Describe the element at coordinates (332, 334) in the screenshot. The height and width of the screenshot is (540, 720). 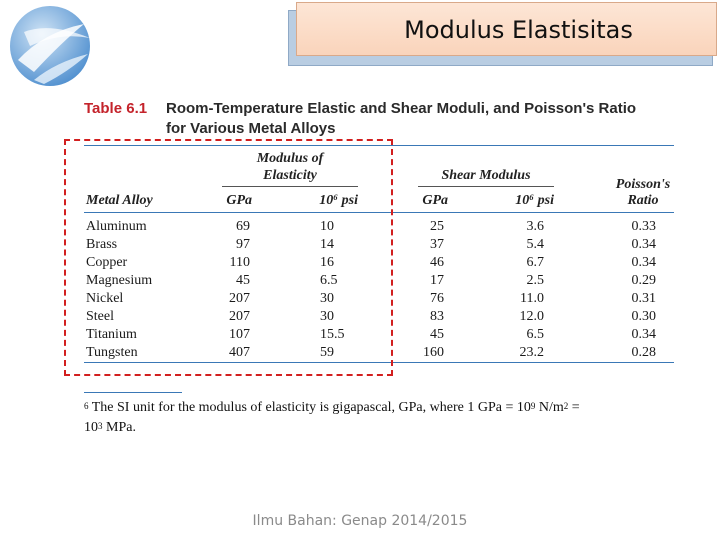
I see `table-cell-e-psi: 15.5` at that location.